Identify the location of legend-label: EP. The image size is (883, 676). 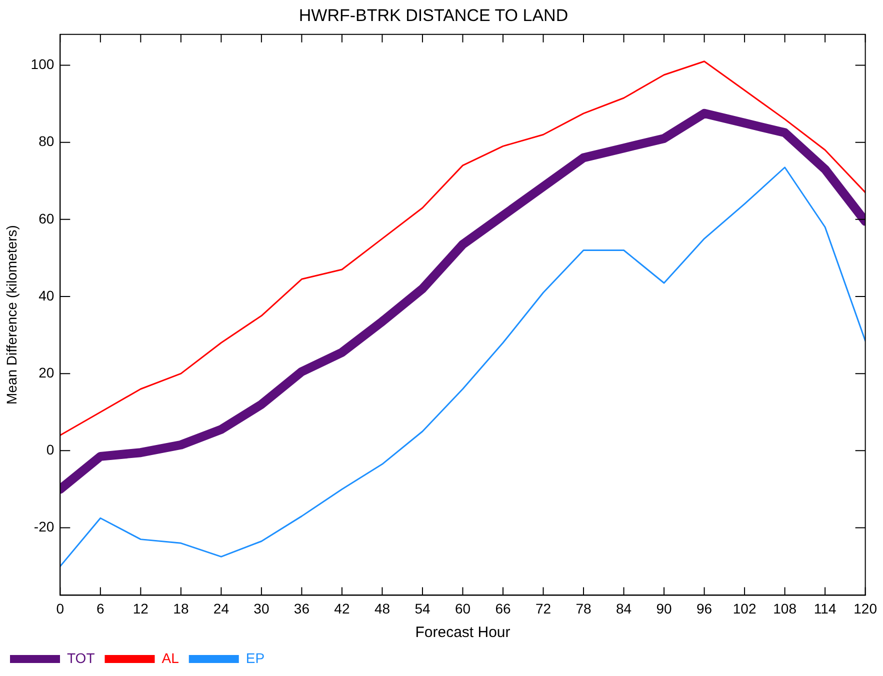
(255, 658).